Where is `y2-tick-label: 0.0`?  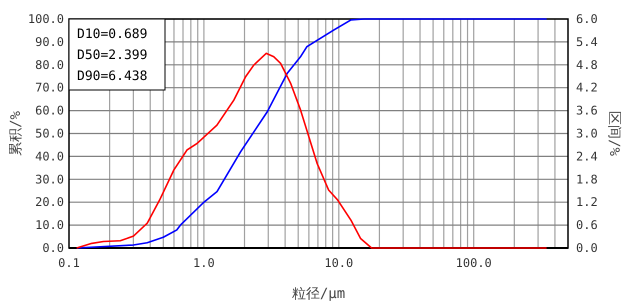
y2-tick-label: 0.0 is located at coordinates (587, 248).